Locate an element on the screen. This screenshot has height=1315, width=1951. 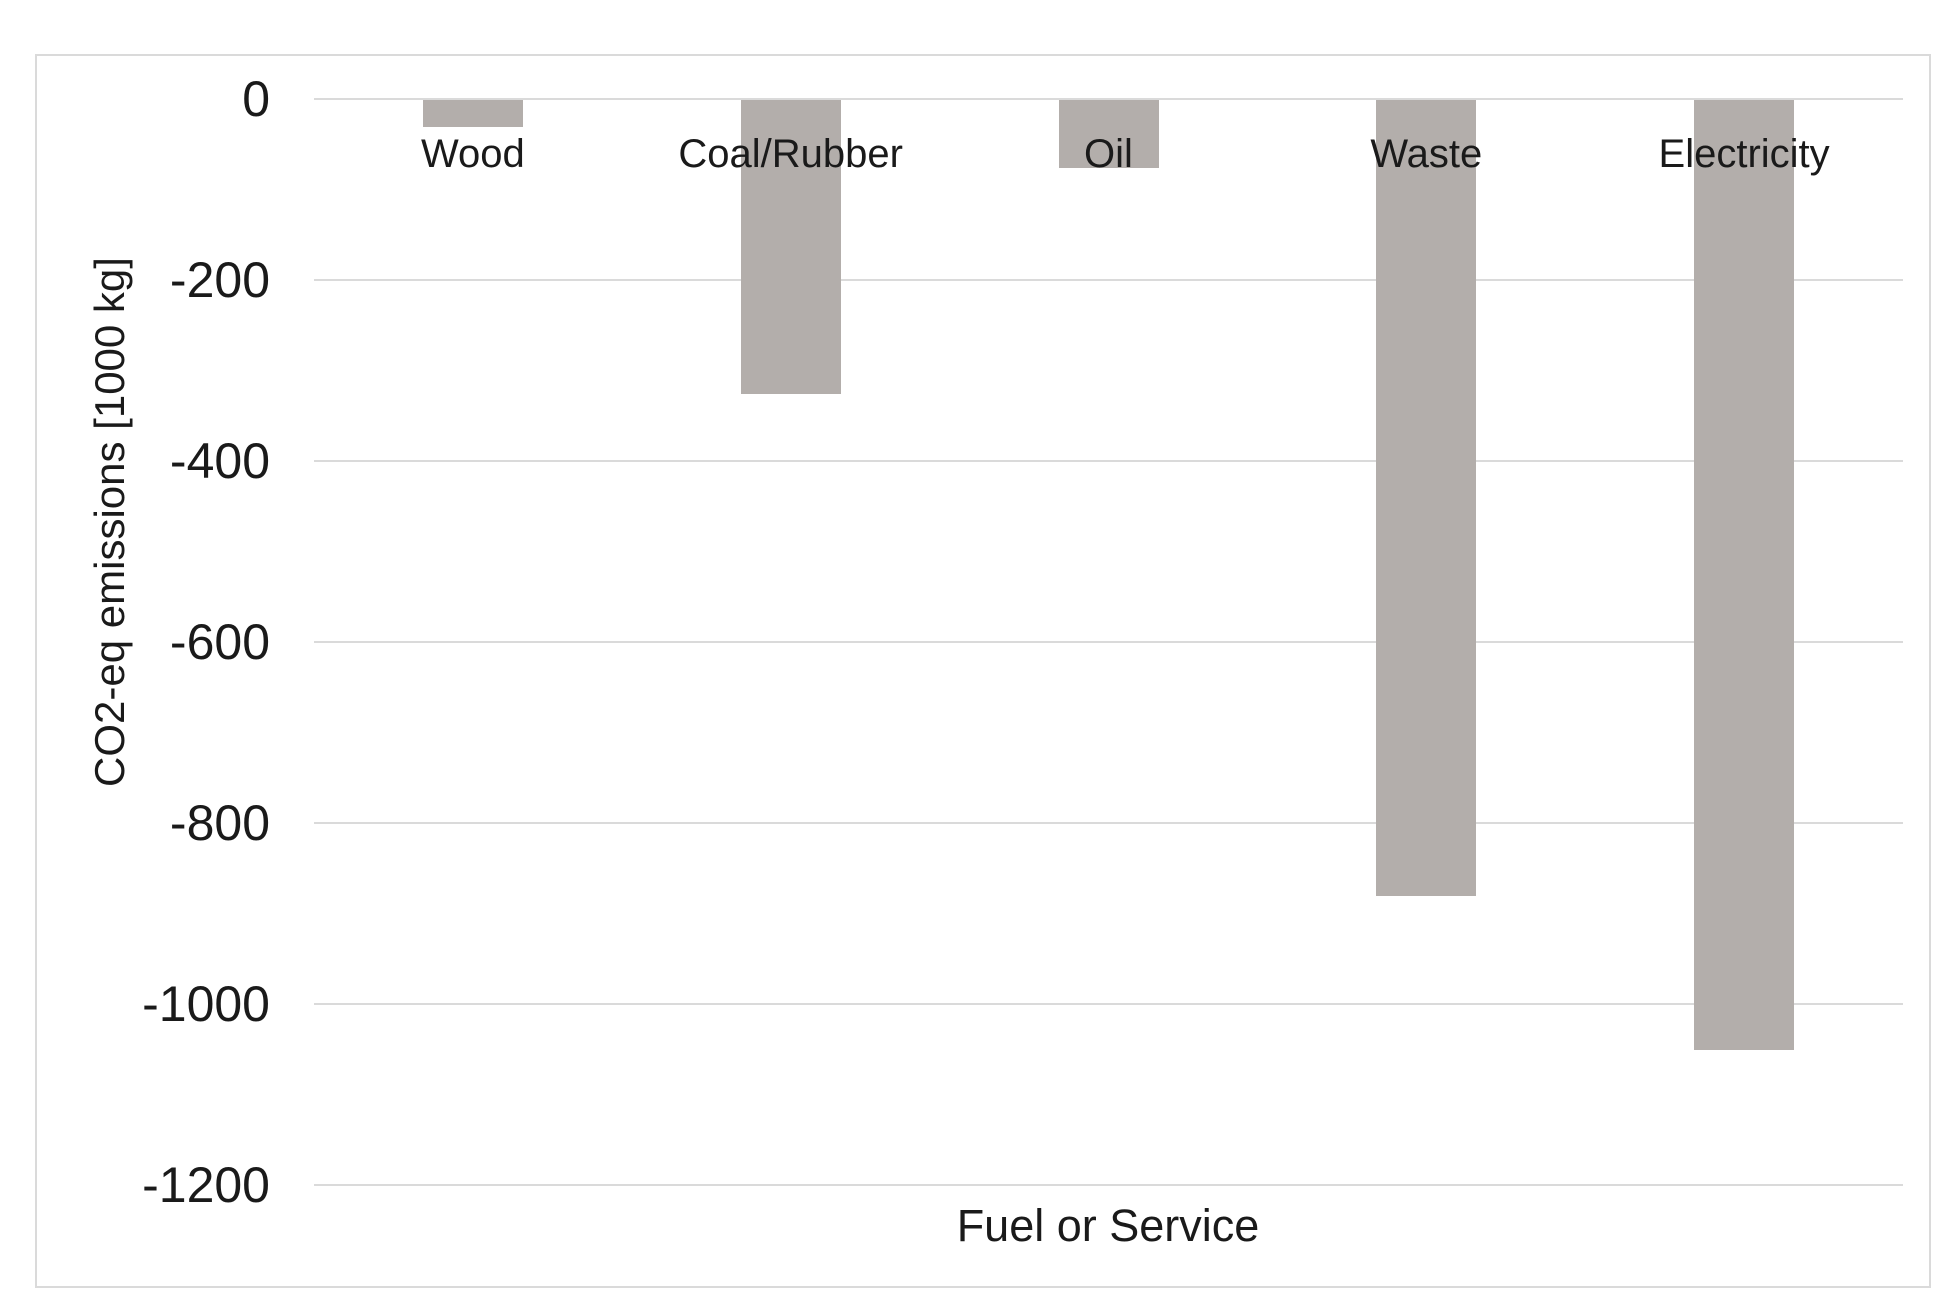
y-tick-label--1000: -1000 is located at coordinates (206, 1004).